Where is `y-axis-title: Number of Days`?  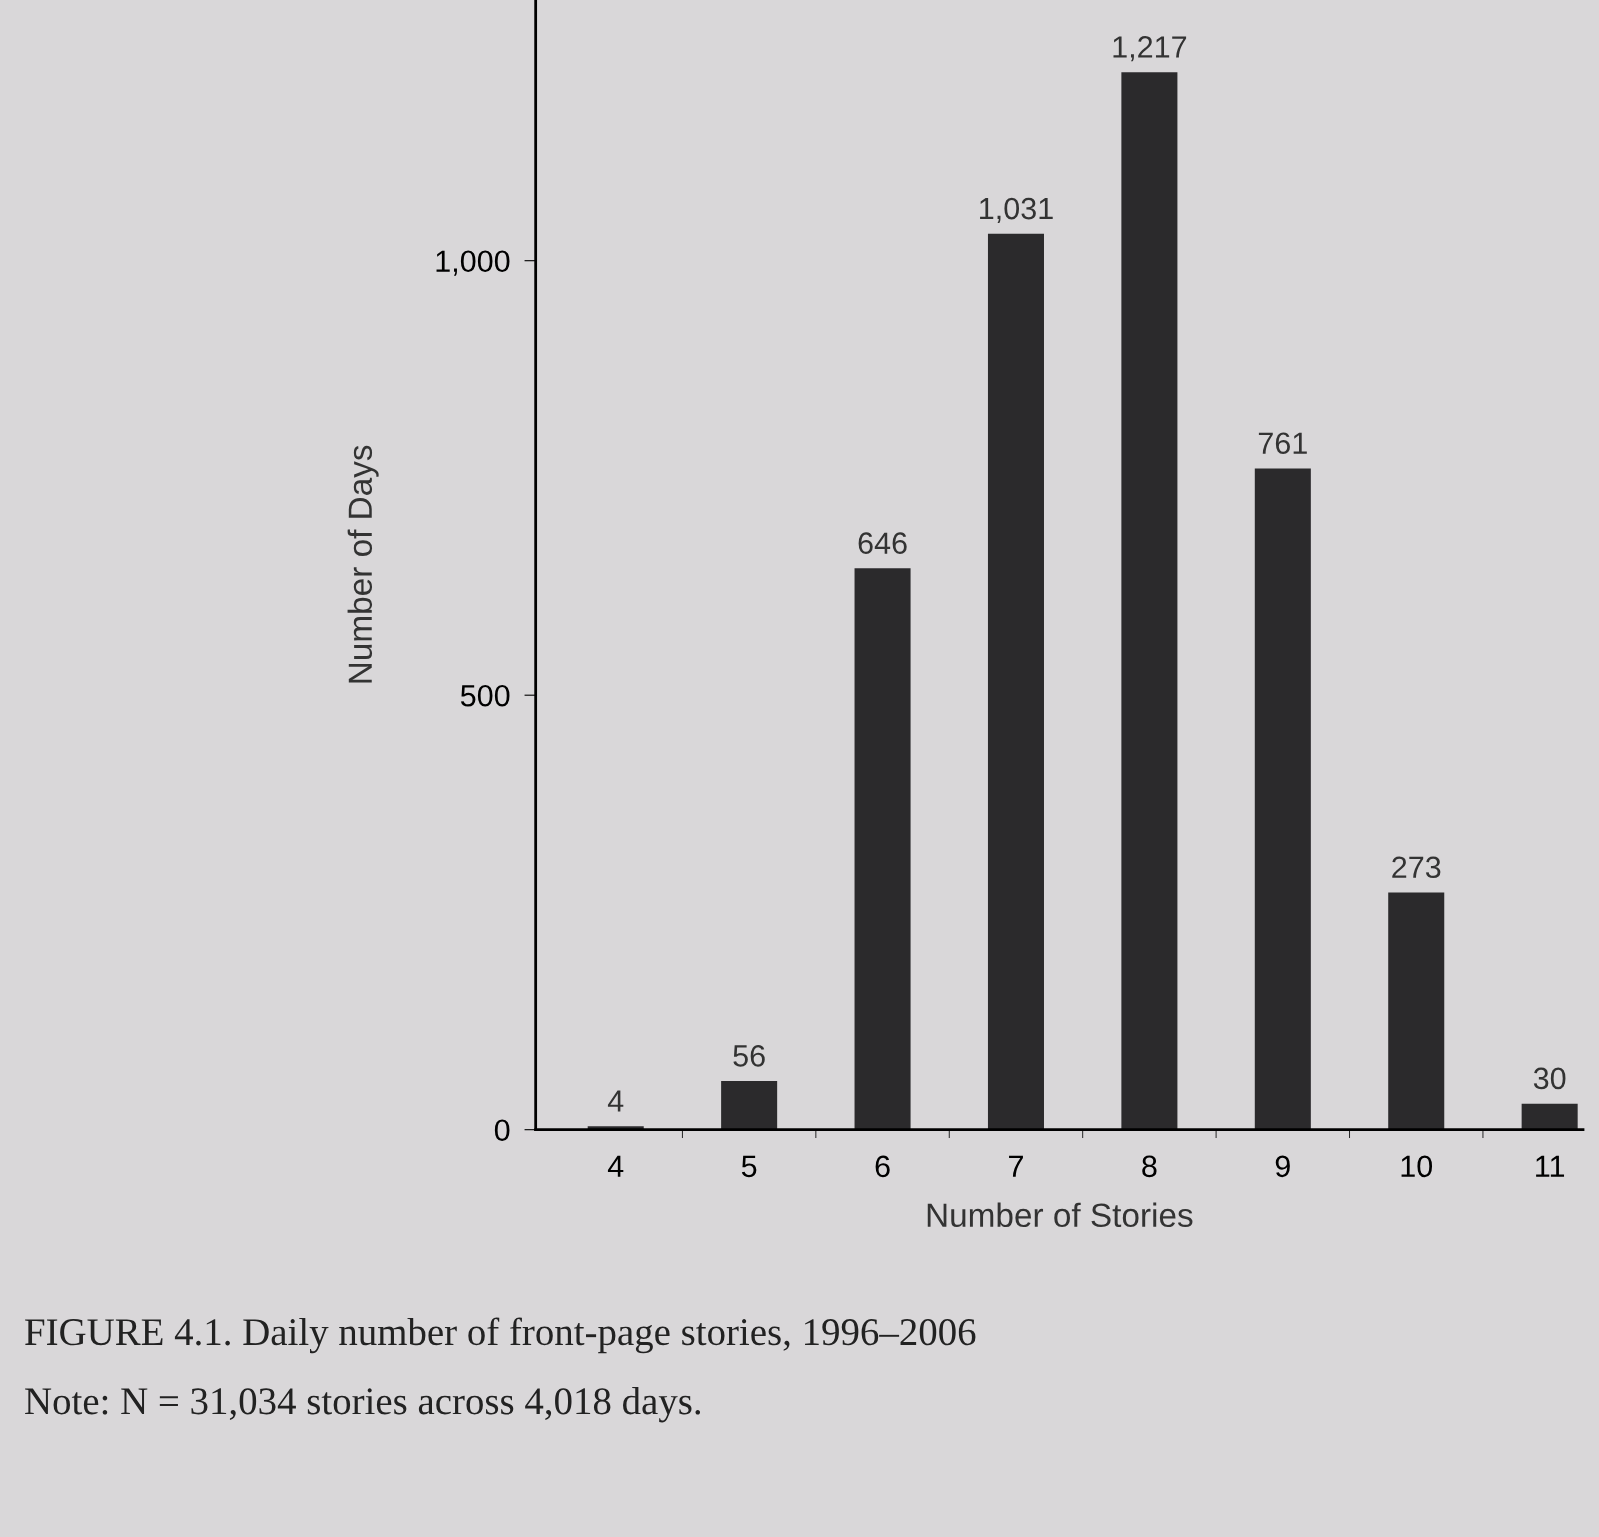 y-axis-title: Number of Days is located at coordinates (363, 564).